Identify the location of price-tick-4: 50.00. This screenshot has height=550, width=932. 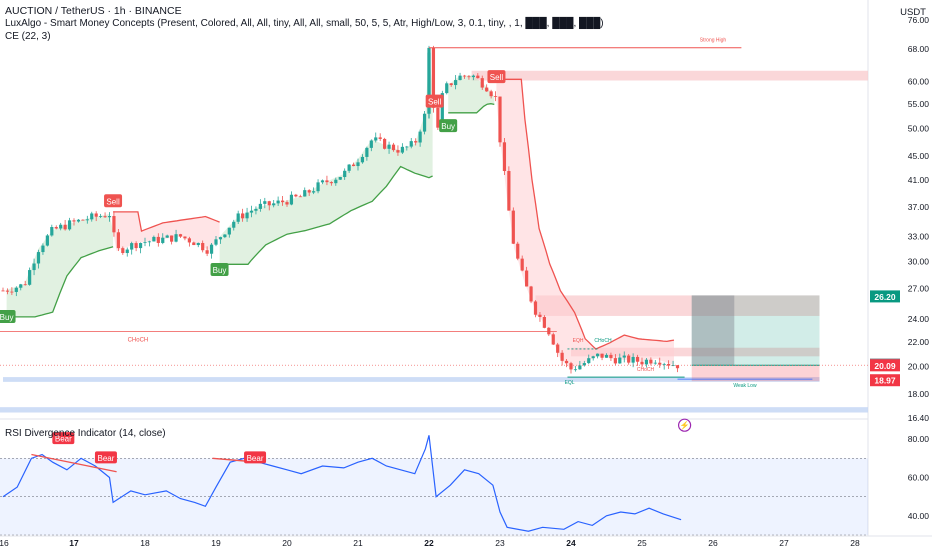
(919, 129).